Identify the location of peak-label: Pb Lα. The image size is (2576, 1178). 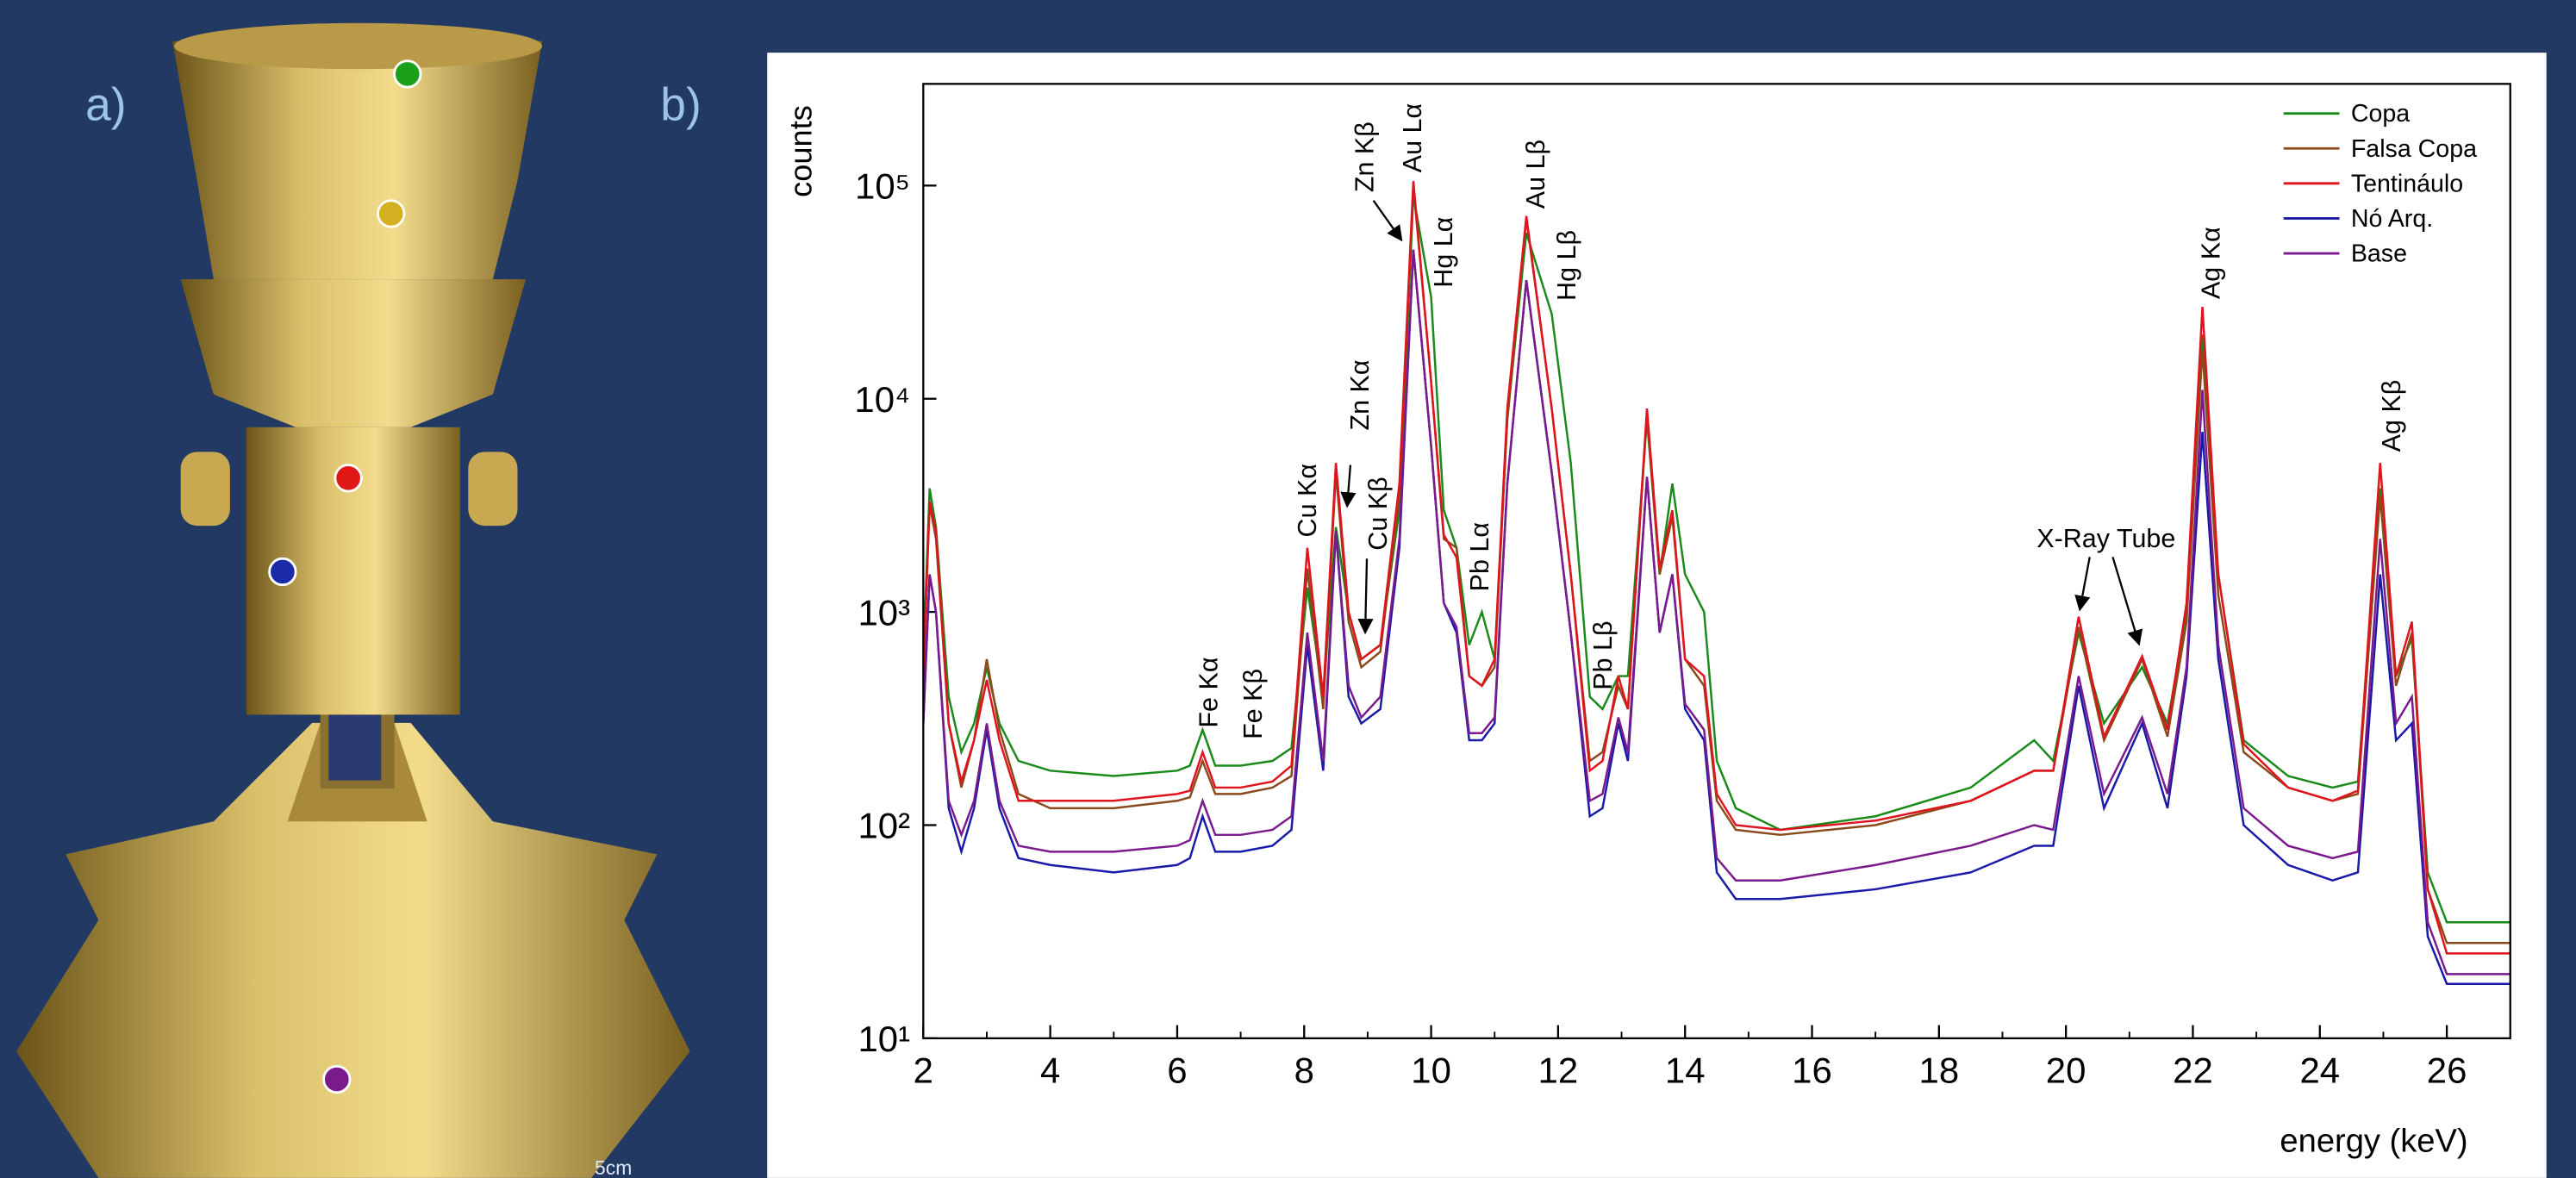
(1479, 556).